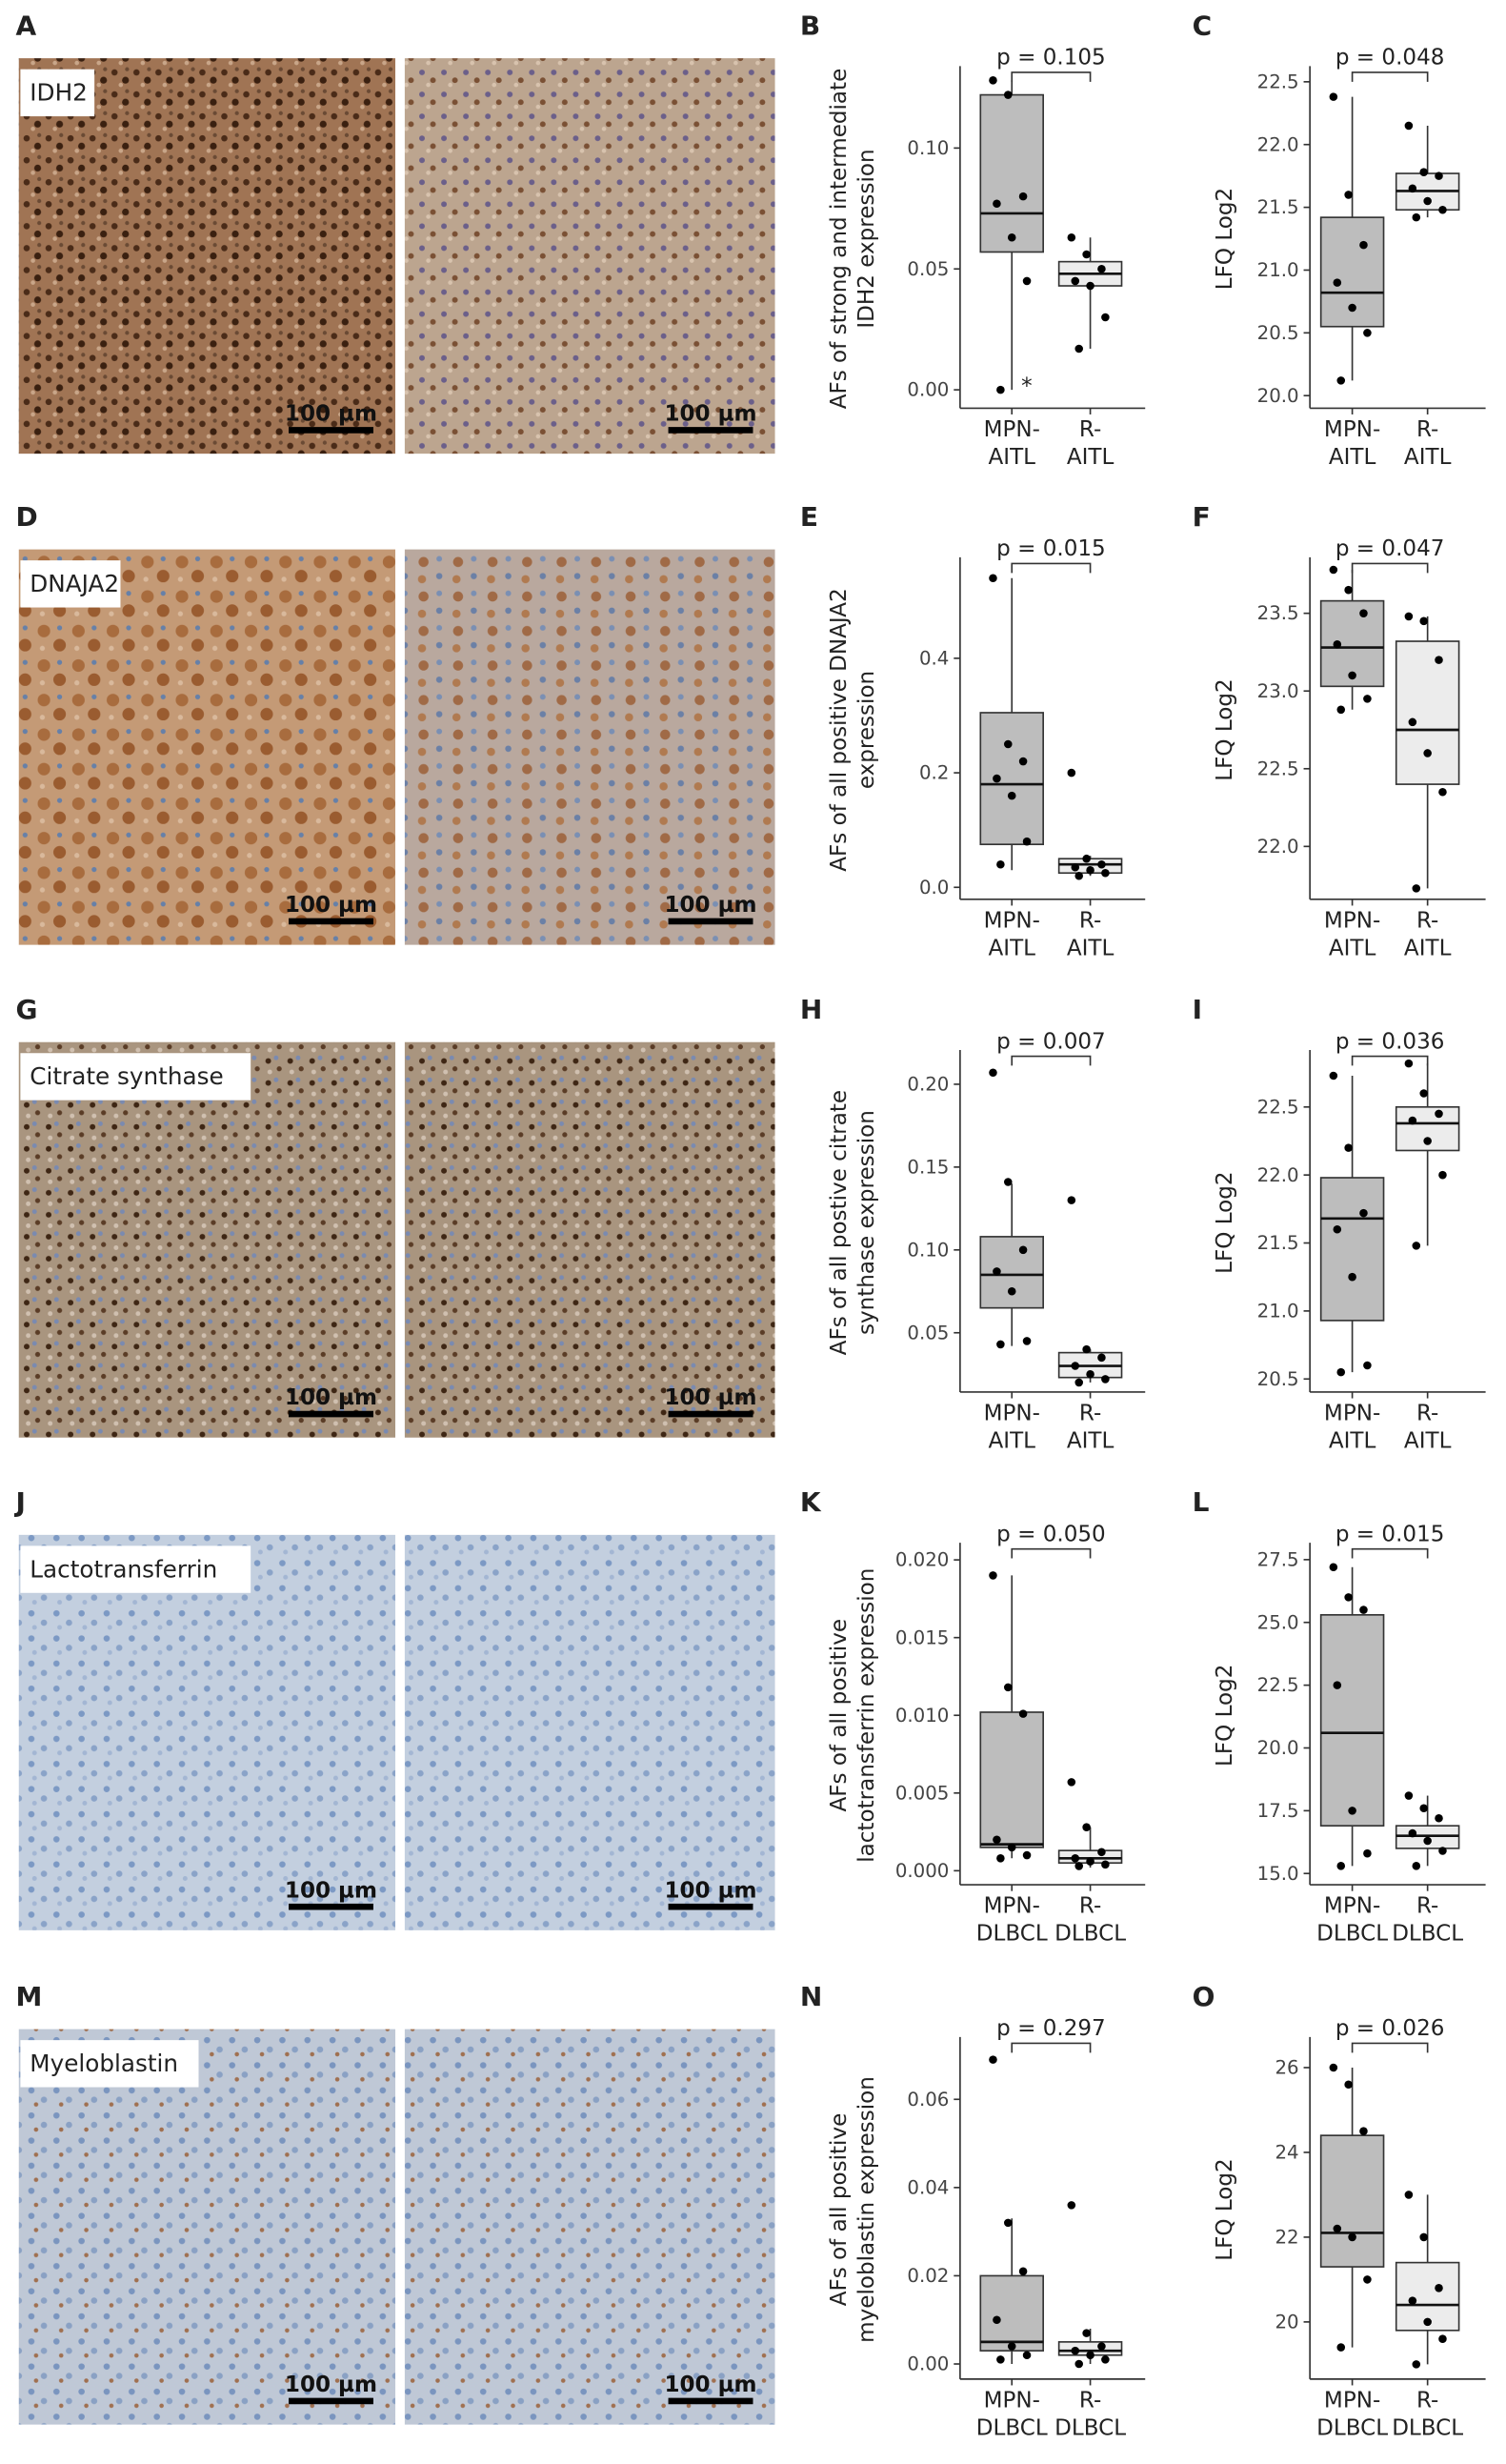 The width and height of the screenshot is (1506, 2464). Describe the element at coordinates (1278, 847) in the screenshot. I see `y-tick-label: 22.0` at that location.